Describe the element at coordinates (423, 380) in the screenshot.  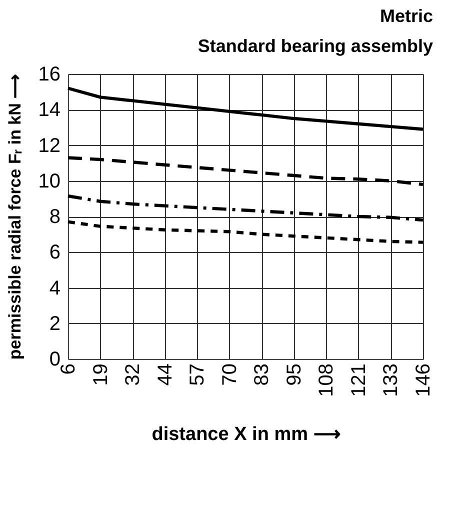
I see `x-tick-label: 146` at that location.